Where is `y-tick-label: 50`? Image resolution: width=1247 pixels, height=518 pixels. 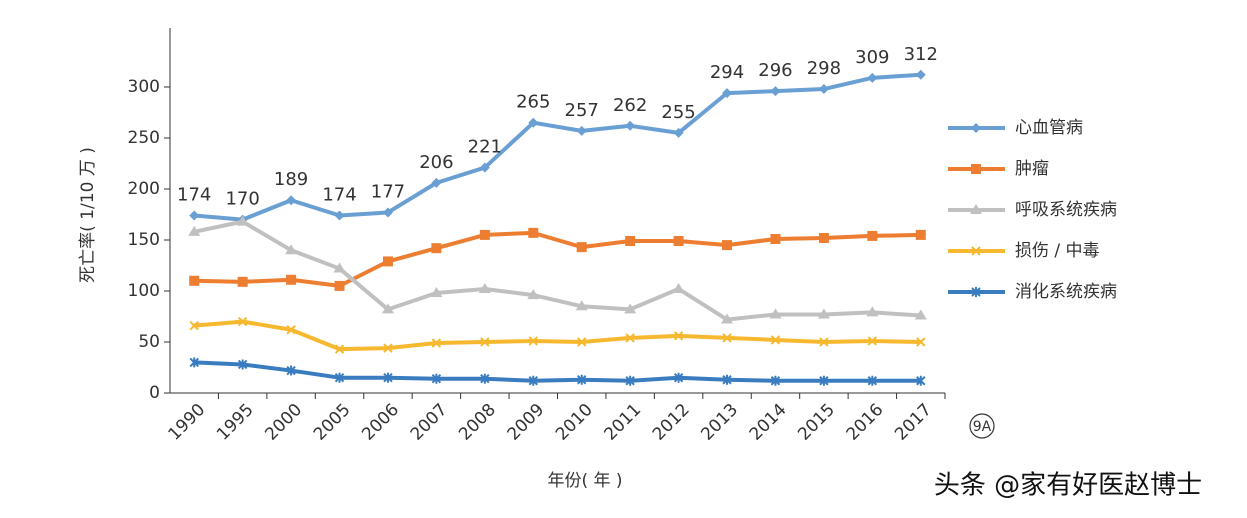
y-tick-label: 50 is located at coordinates (149, 342).